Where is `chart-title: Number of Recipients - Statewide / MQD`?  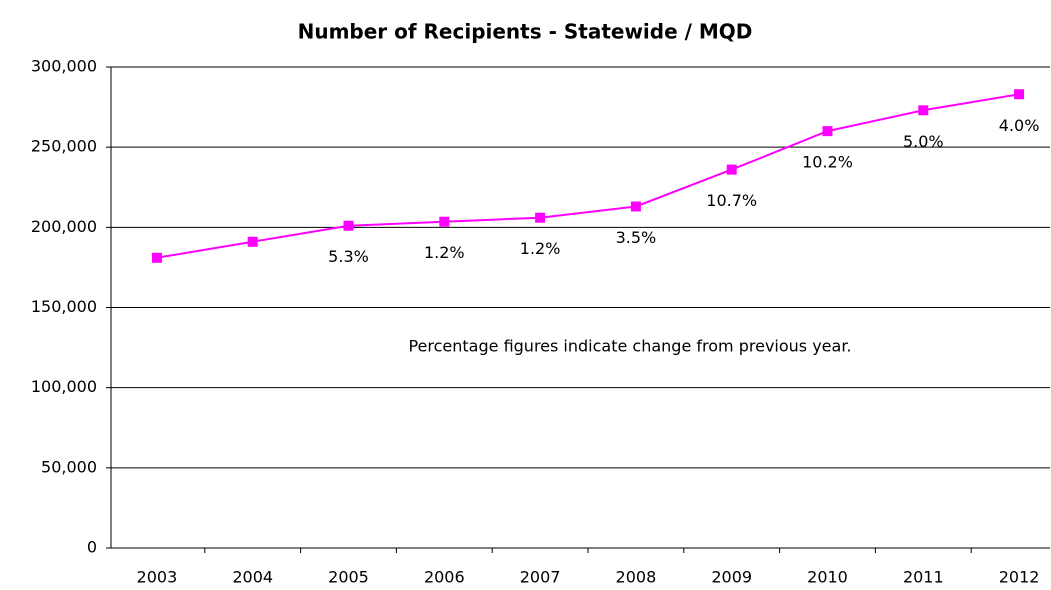 chart-title: Number of Recipients - Statewide / MQD is located at coordinates (525, 32).